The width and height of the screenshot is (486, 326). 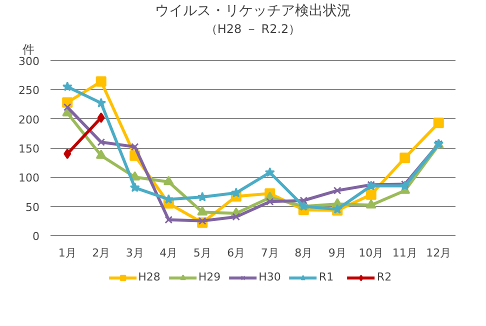 I want to click on legend-label: R1, so click(x=326, y=277).